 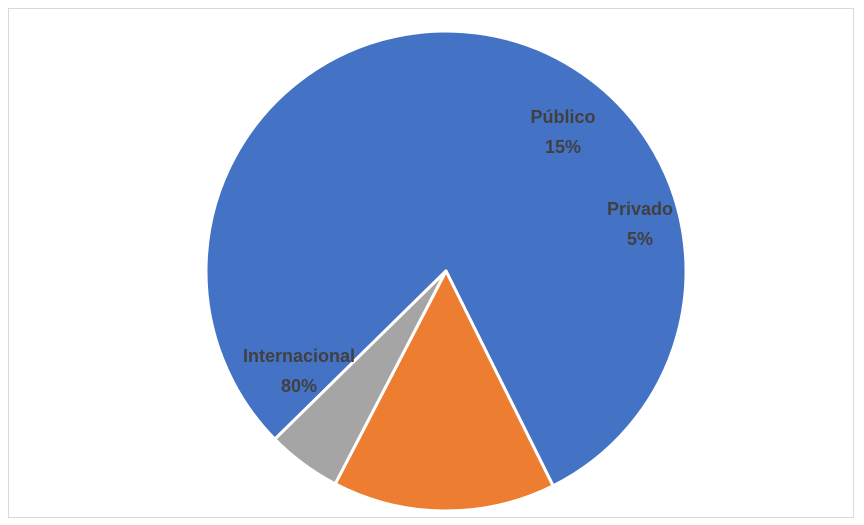 What do you see at coordinates (563, 147) in the screenshot?
I see `data-label-percent-público: 15%` at bounding box center [563, 147].